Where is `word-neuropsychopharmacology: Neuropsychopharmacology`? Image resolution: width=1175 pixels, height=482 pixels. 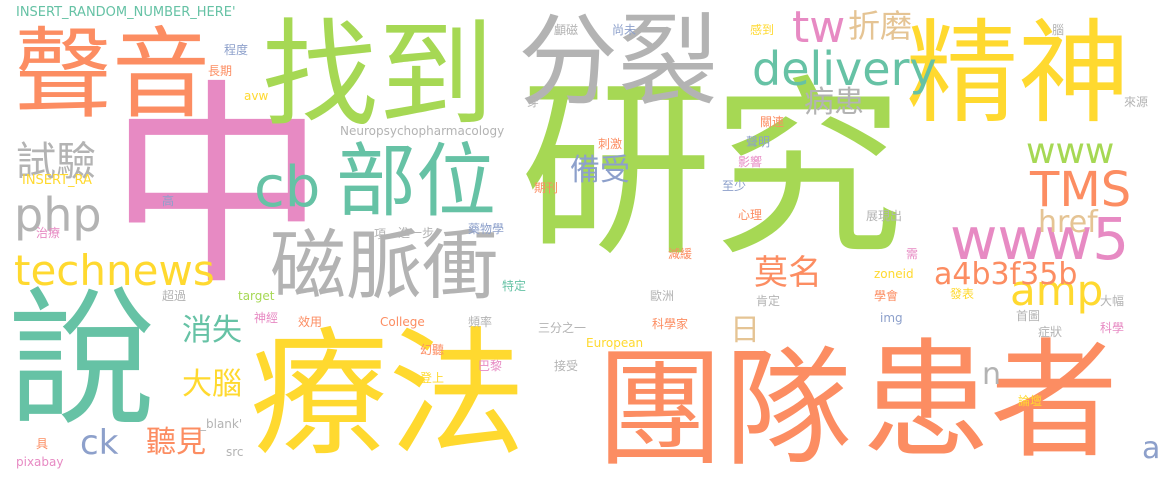
word-neuropsychopharmacology: Neuropsychopharmacology is located at coordinates (422, 131).